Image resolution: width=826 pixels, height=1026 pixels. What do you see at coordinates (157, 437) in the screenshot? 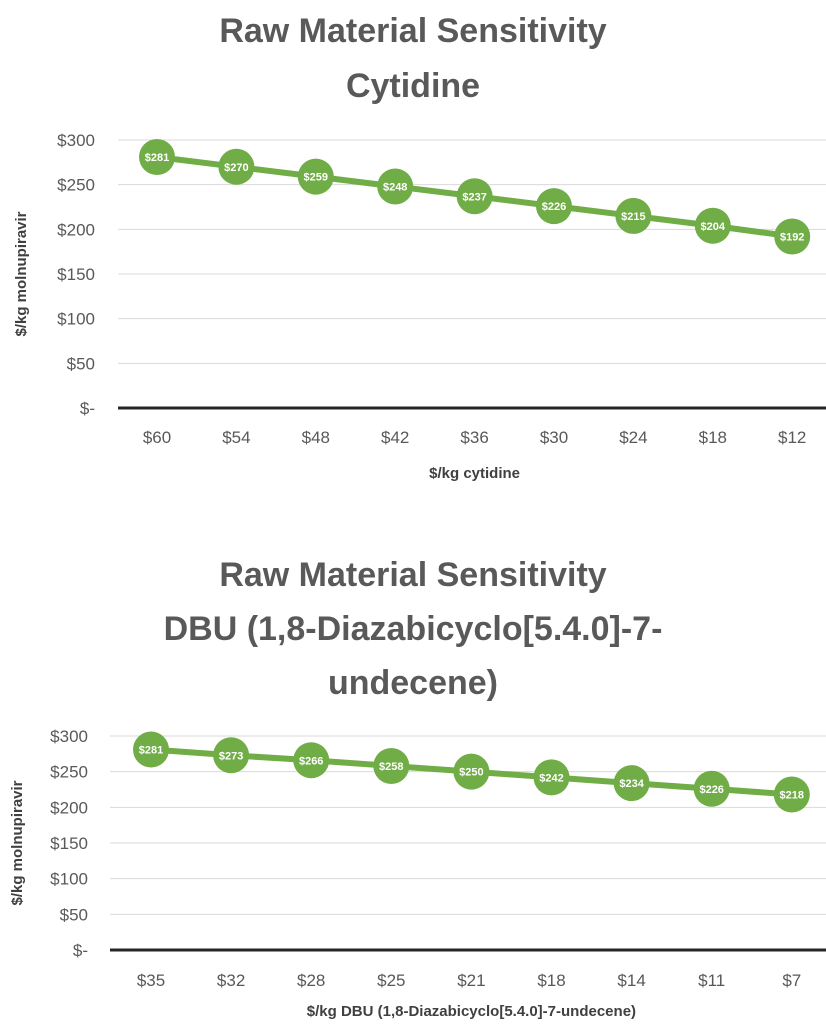
I see `x-tick-label: $60` at bounding box center [157, 437].